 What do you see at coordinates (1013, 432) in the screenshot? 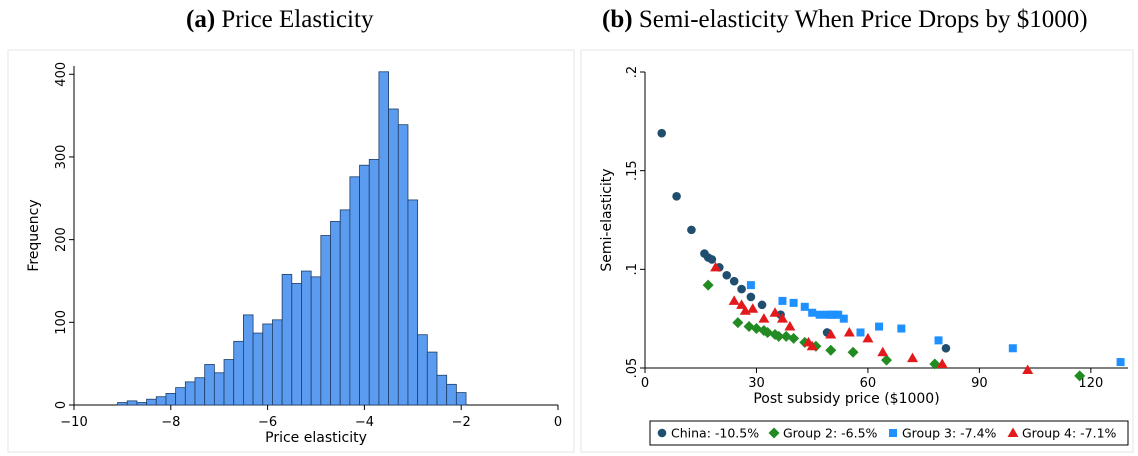
I see `legend-marker-triangle` at bounding box center [1013, 432].